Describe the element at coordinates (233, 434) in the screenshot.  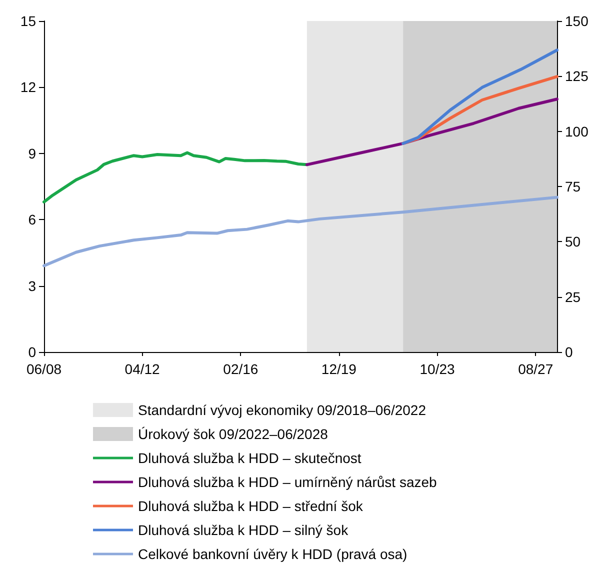
I see `legend-label: Úrokový šok 09/2022–06/2028` at that location.